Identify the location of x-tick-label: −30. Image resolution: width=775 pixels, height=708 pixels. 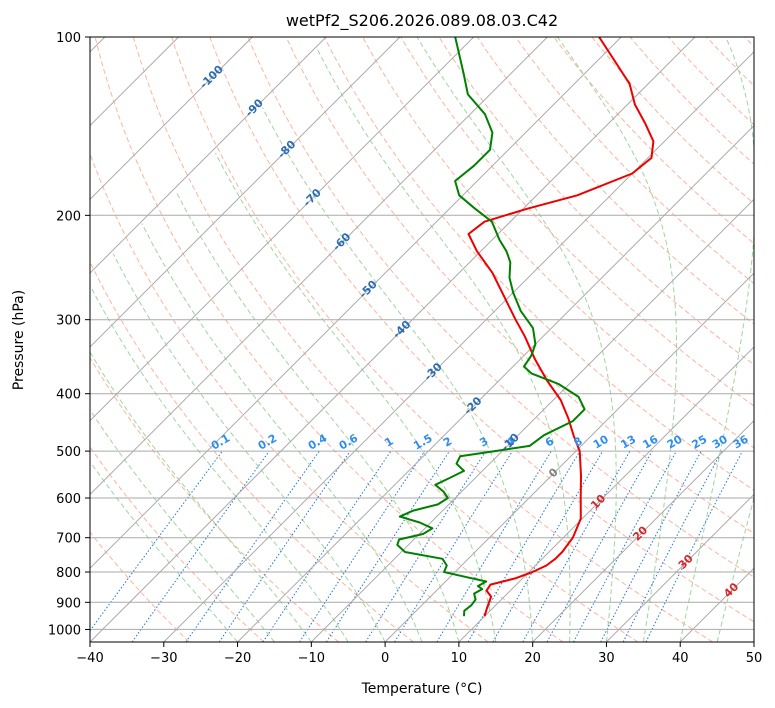
(163, 658).